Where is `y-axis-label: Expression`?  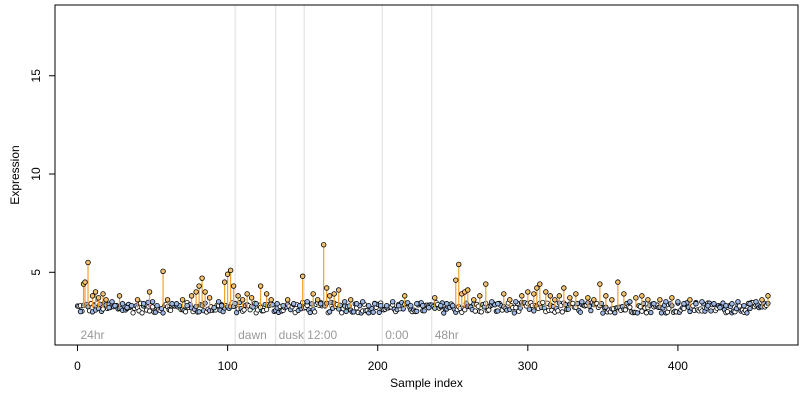
y-axis-label: Expression is located at coordinates (15, 174).